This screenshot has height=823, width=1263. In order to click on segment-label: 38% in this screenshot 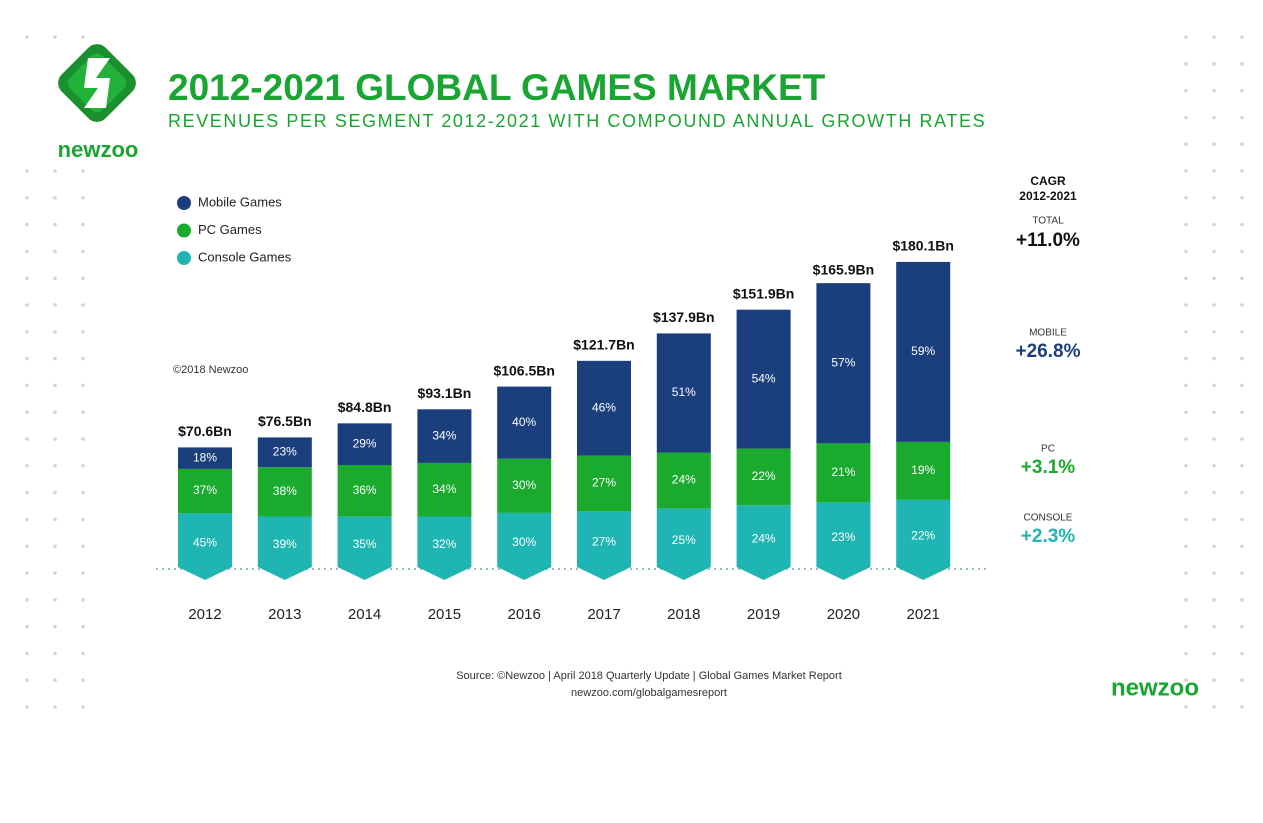, I will do `click(285, 491)`.